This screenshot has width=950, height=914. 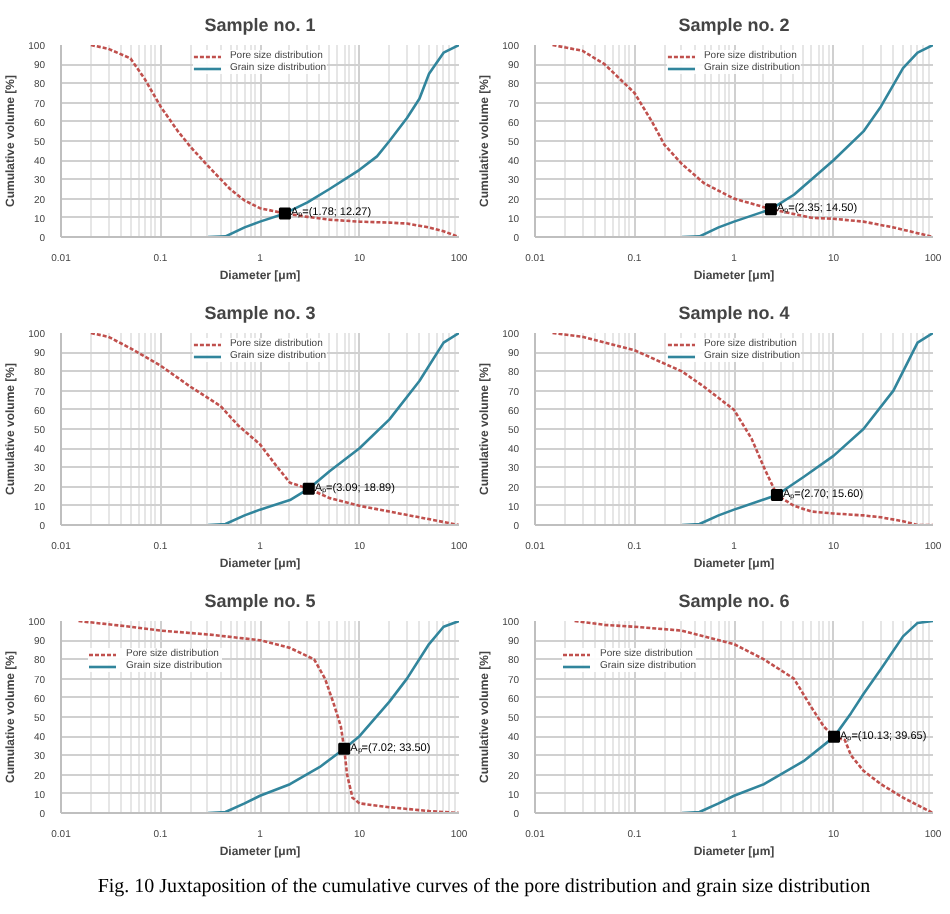 What do you see at coordinates (260, 601) in the screenshot?
I see `chart-title: Sample no. 5` at bounding box center [260, 601].